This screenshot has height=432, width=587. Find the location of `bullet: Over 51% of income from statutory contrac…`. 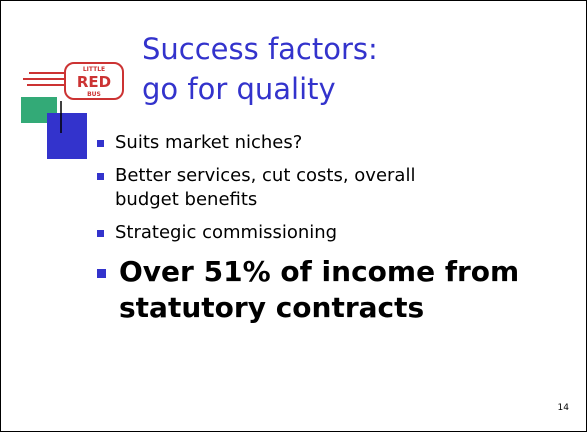

bullet: Over 51% of income from statutory contrac… is located at coordinates (337, 290).